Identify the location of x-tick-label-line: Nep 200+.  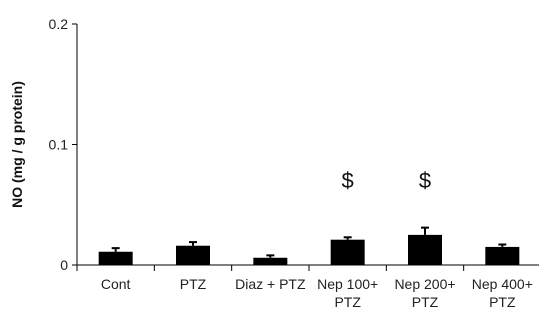
(424, 284).